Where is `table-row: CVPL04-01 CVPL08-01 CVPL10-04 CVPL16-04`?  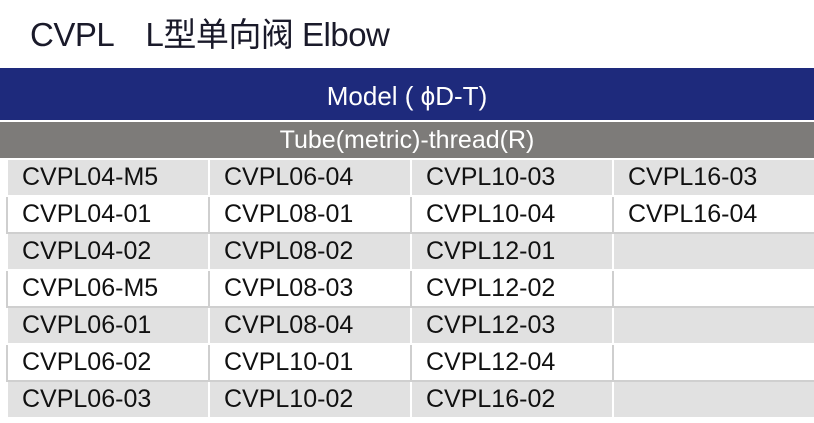 table-row: CVPL04-01 CVPL08-01 CVPL10-04 CVPL16-04 is located at coordinates (410, 214).